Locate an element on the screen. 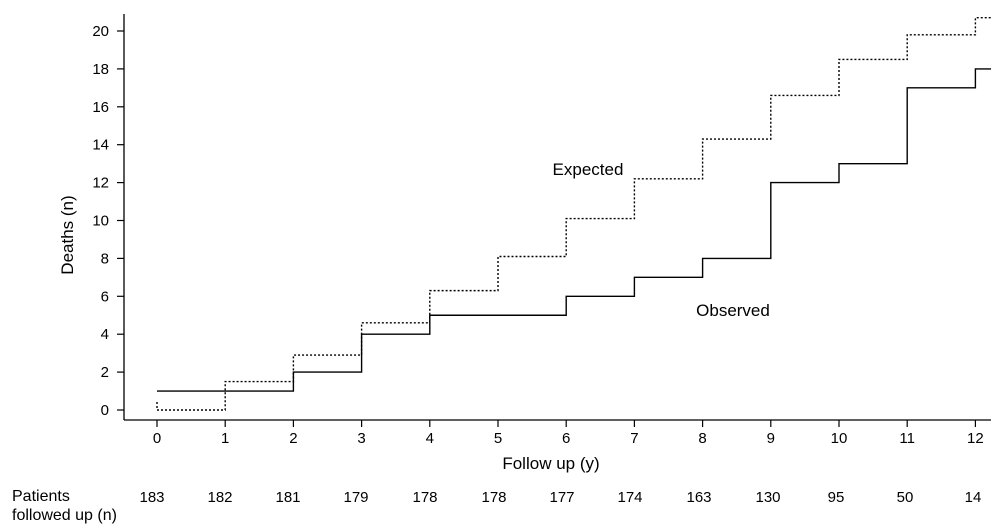 The height and width of the screenshot is (529, 991). y-tick-label: 14 is located at coordinates (100, 145).